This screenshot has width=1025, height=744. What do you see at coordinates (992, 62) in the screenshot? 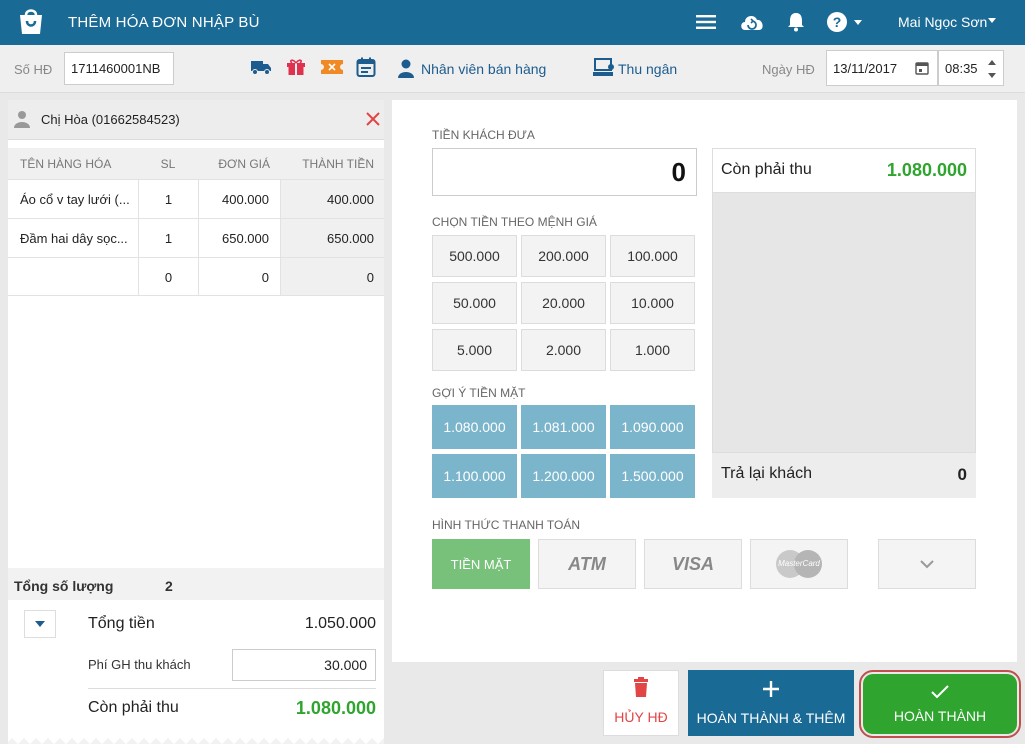
I see `spinner-up-icon` at bounding box center [992, 62].